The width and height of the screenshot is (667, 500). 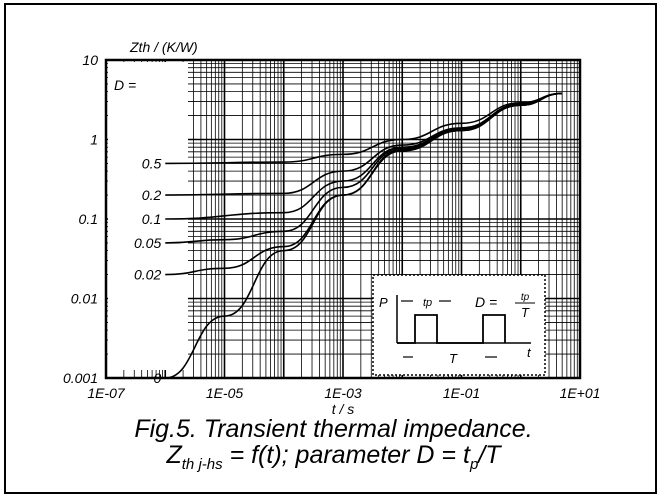 What do you see at coordinates (84, 299) in the screenshot?
I see `y-tick-label: 0.01` at bounding box center [84, 299].